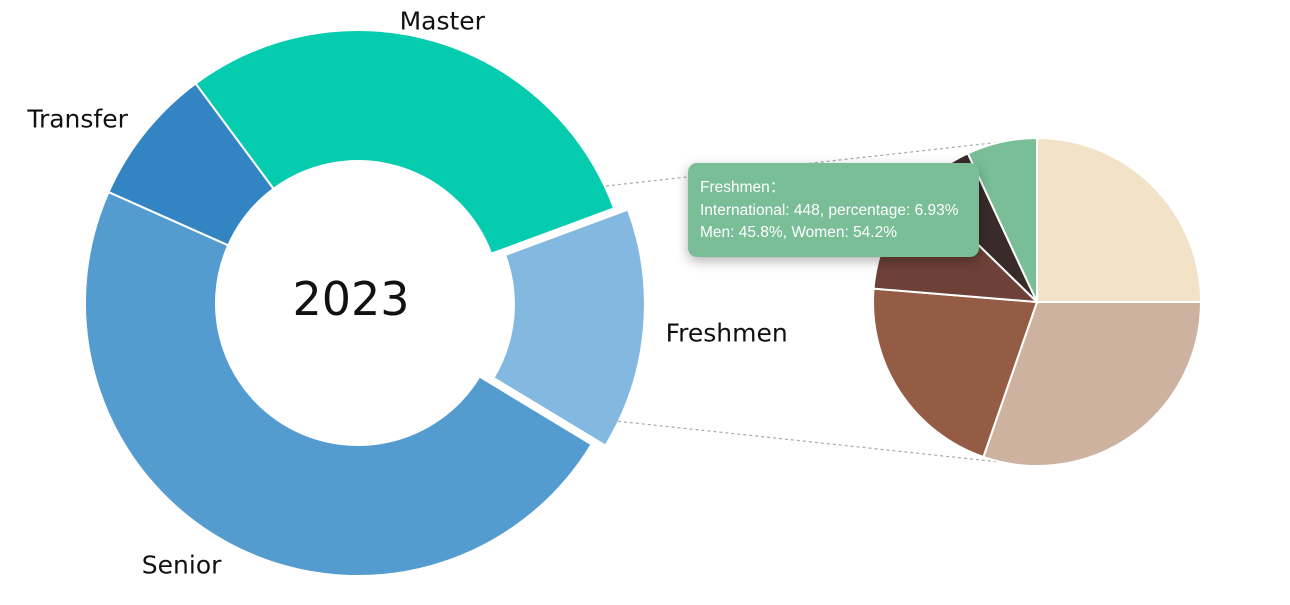  What do you see at coordinates (799, 232) in the screenshot?
I see `tooltip-line-gender: Men: 45.8%, Women: 54.2%` at bounding box center [799, 232].